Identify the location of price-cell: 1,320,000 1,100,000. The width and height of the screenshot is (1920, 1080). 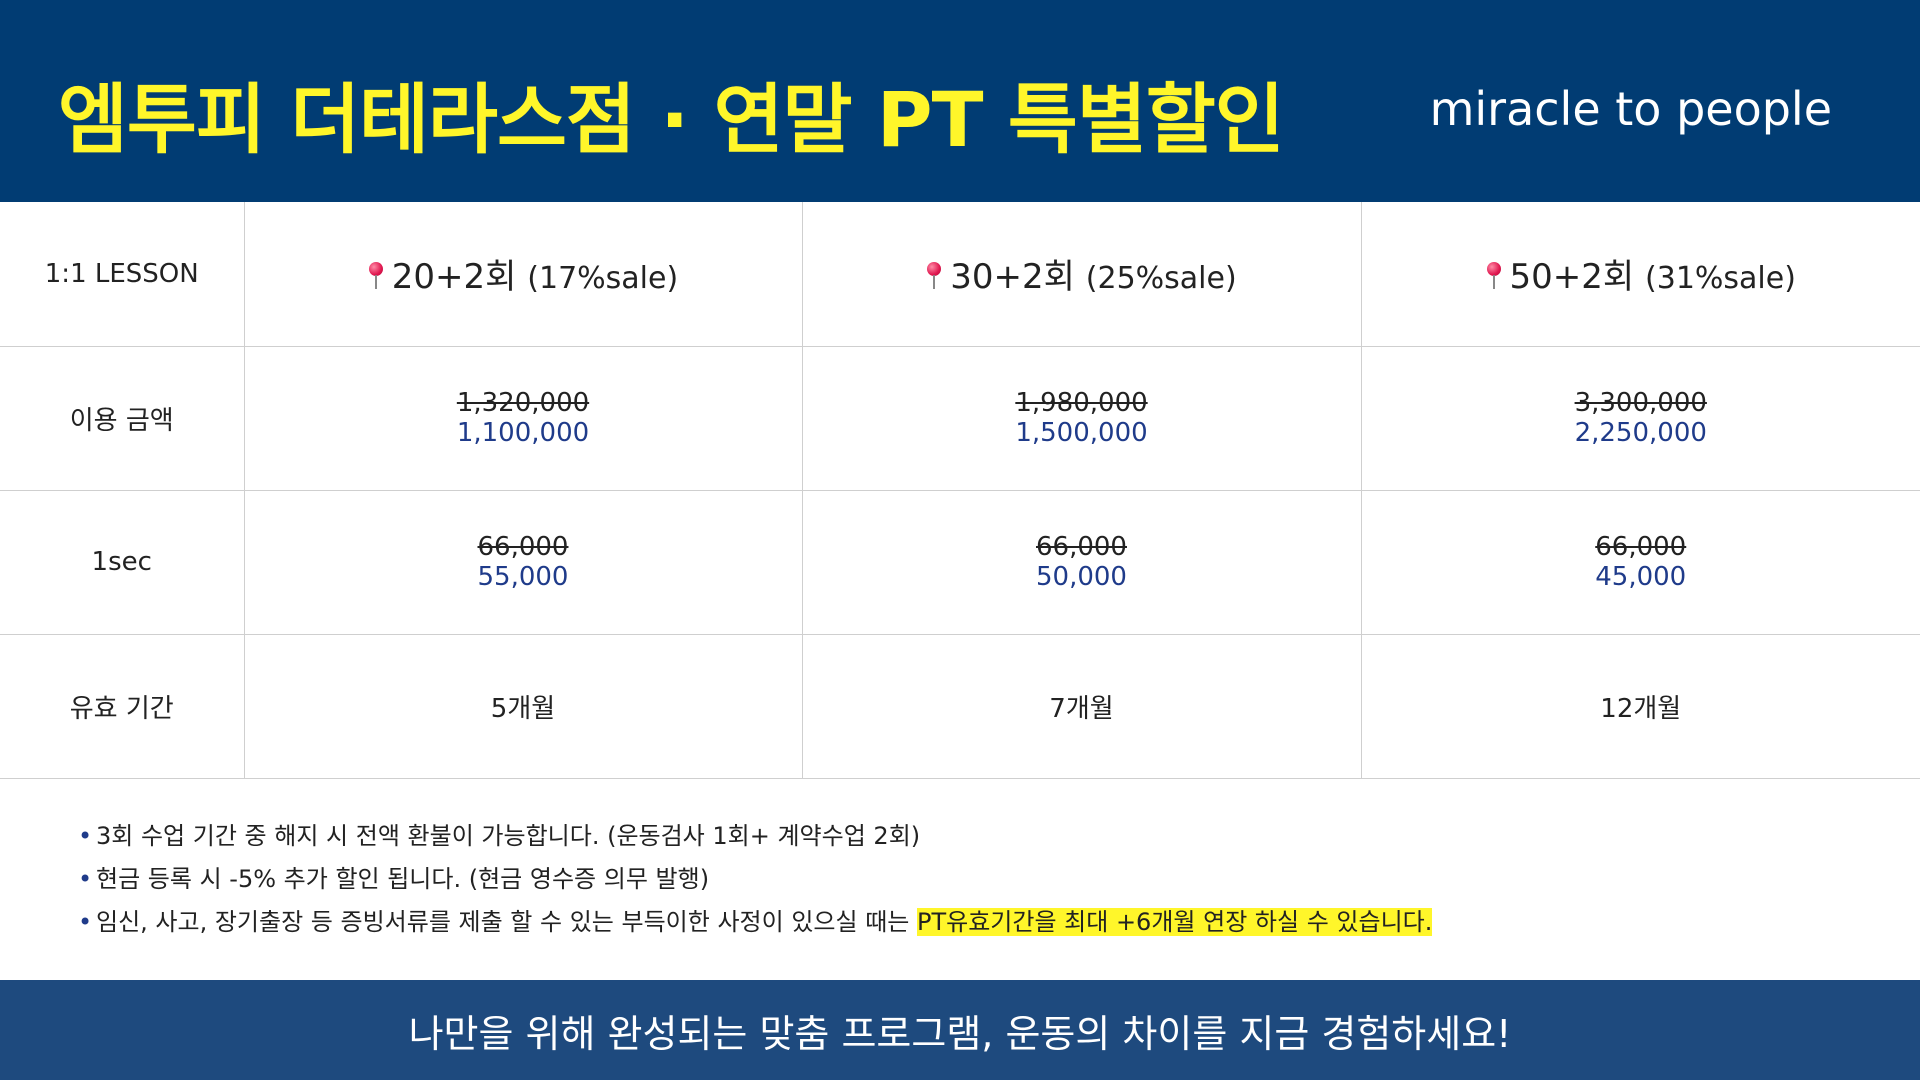
(523, 418).